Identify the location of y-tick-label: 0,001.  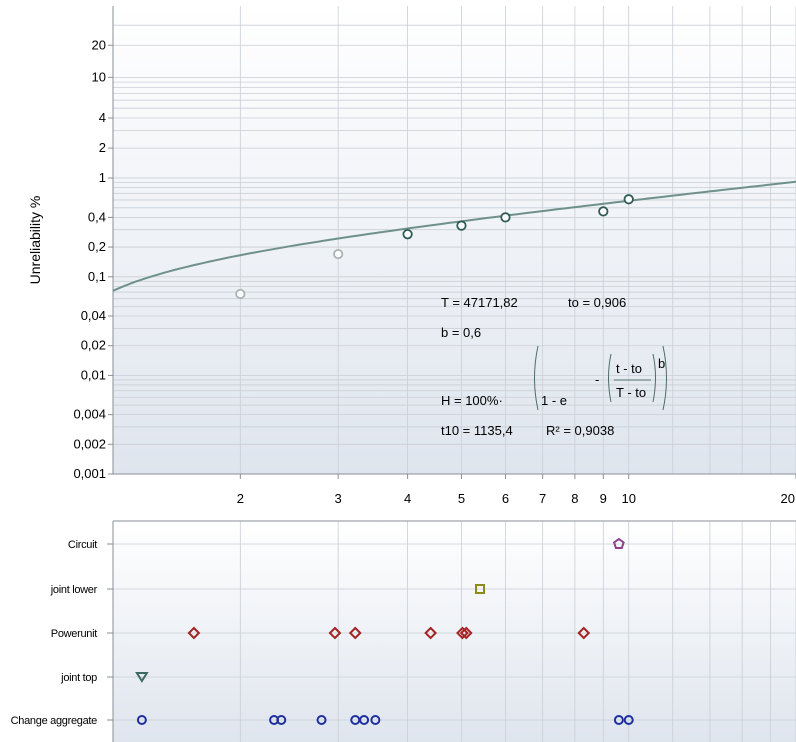
(89, 473).